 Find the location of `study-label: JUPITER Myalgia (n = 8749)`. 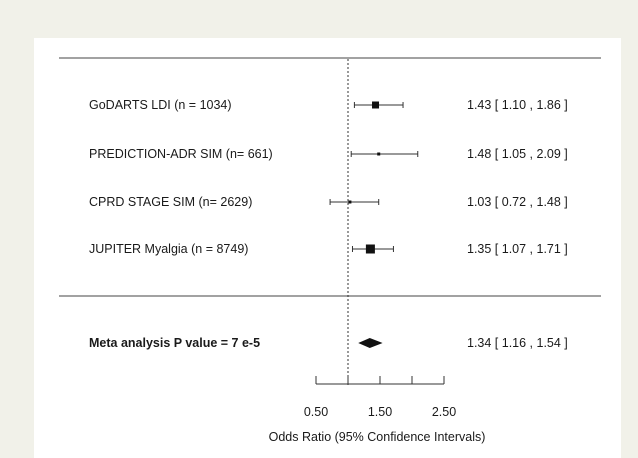

study-label: JUPITER Myalgia (n = 8749) is located at coordinates (168, 249).